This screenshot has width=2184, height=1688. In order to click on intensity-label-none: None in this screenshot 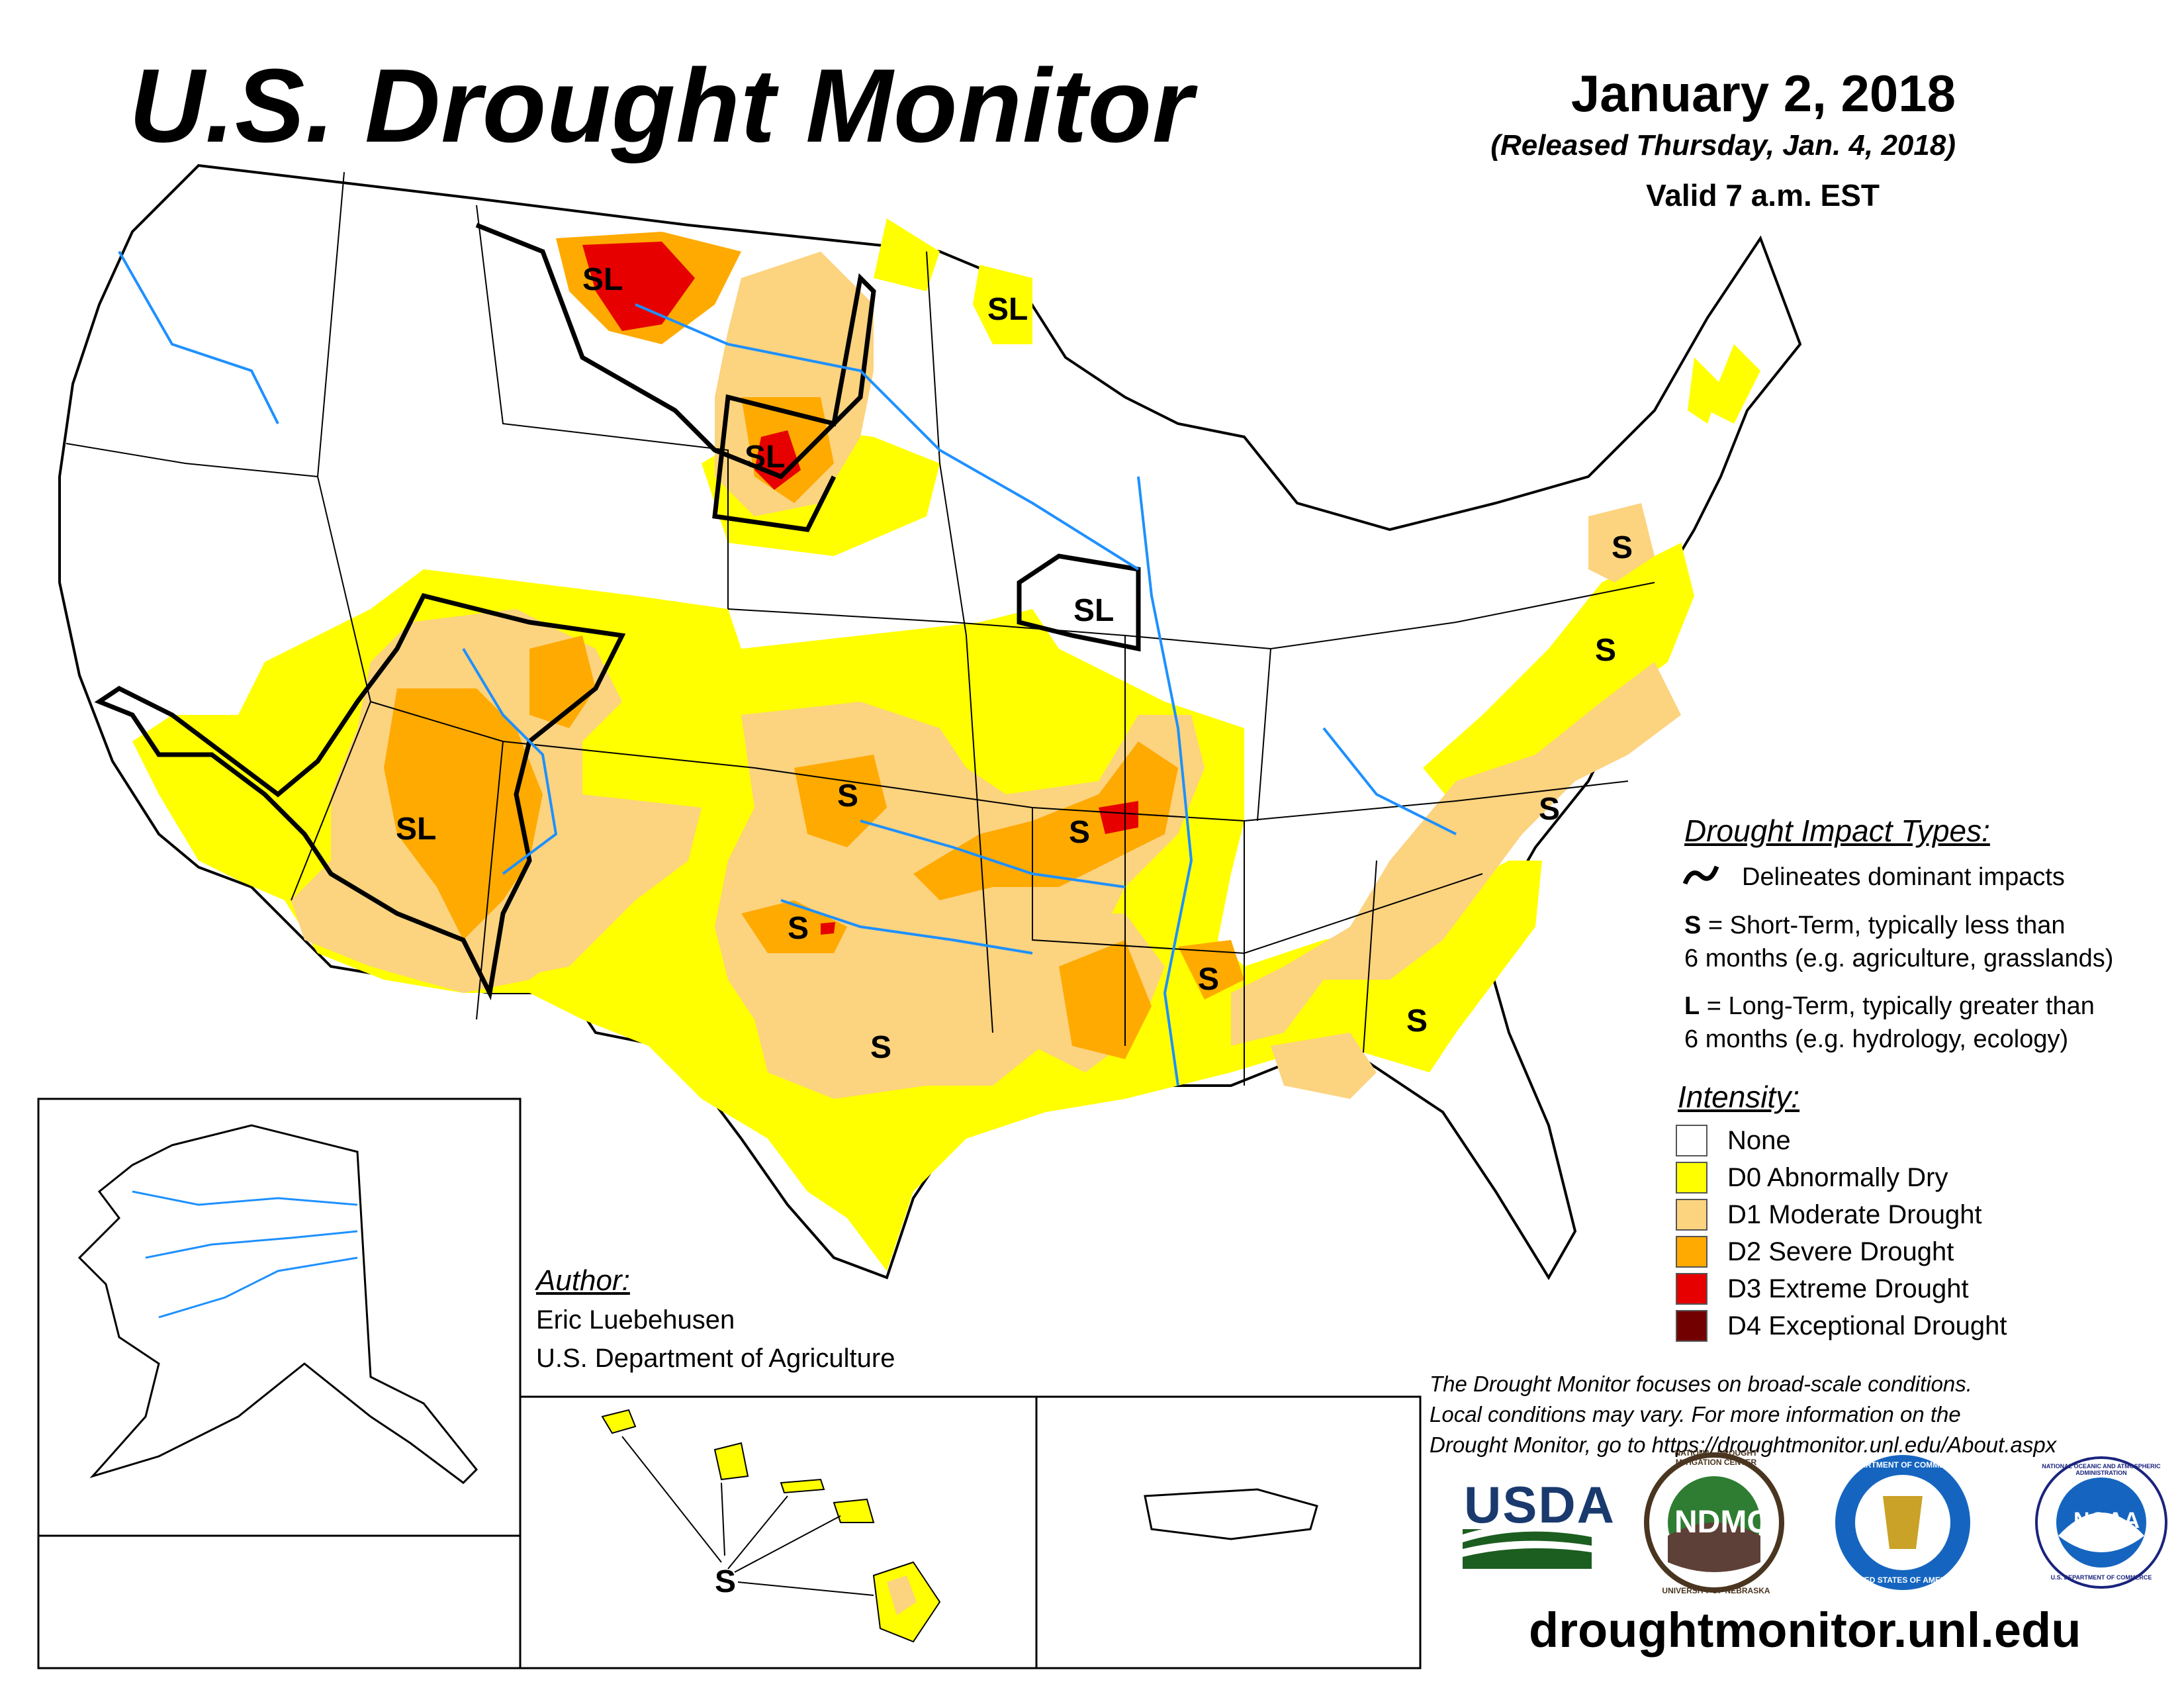, I will do `click(1759, 1140)`.